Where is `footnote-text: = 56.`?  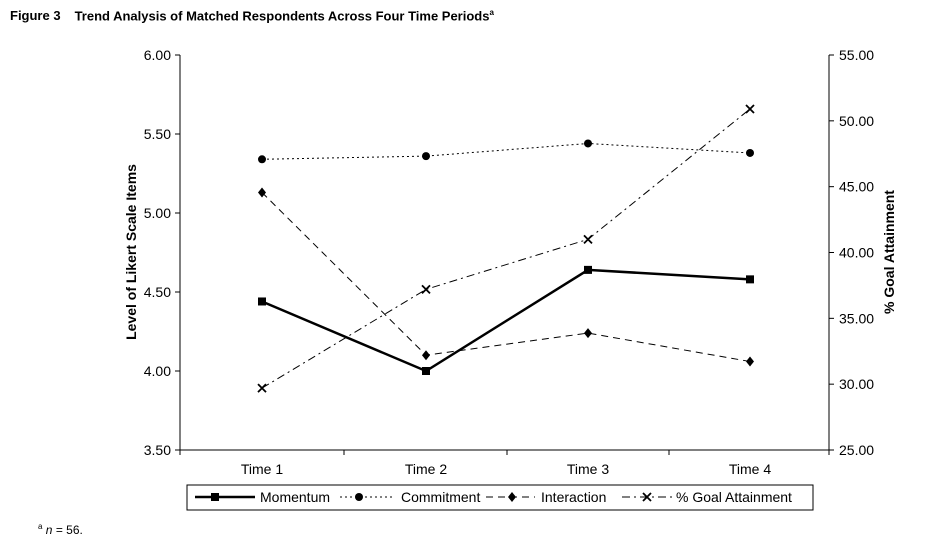
footnote-text: = 56. is located at coordinates (67, 530).